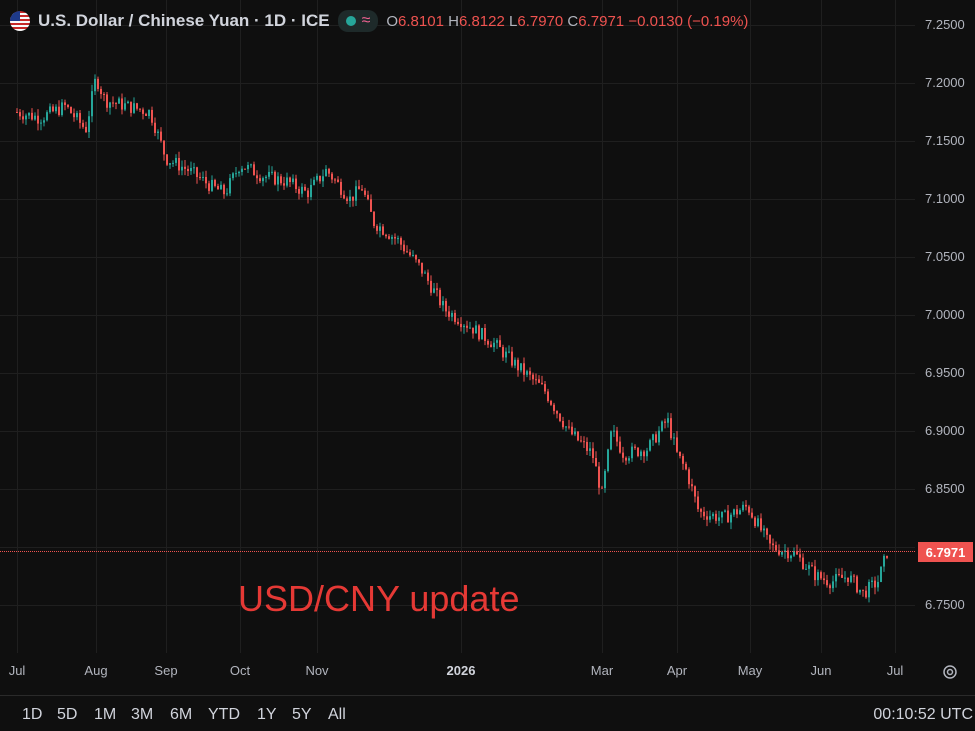  What do you see at coordinates (945, 488) in the screenshot?
I see `price-tick-label: 6.8500` at bounding box center [945, 488].